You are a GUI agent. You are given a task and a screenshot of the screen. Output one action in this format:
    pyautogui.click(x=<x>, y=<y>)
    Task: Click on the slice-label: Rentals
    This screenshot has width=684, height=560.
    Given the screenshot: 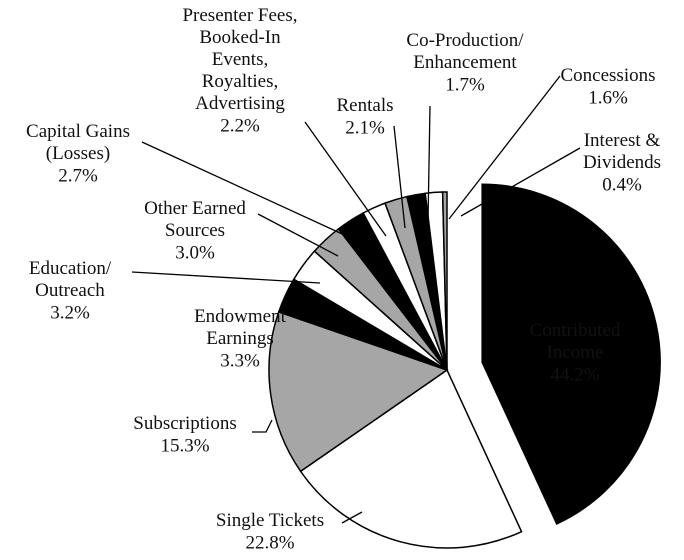 What is the action you would take?
    pyautogui.click(x=365, y=105)
    